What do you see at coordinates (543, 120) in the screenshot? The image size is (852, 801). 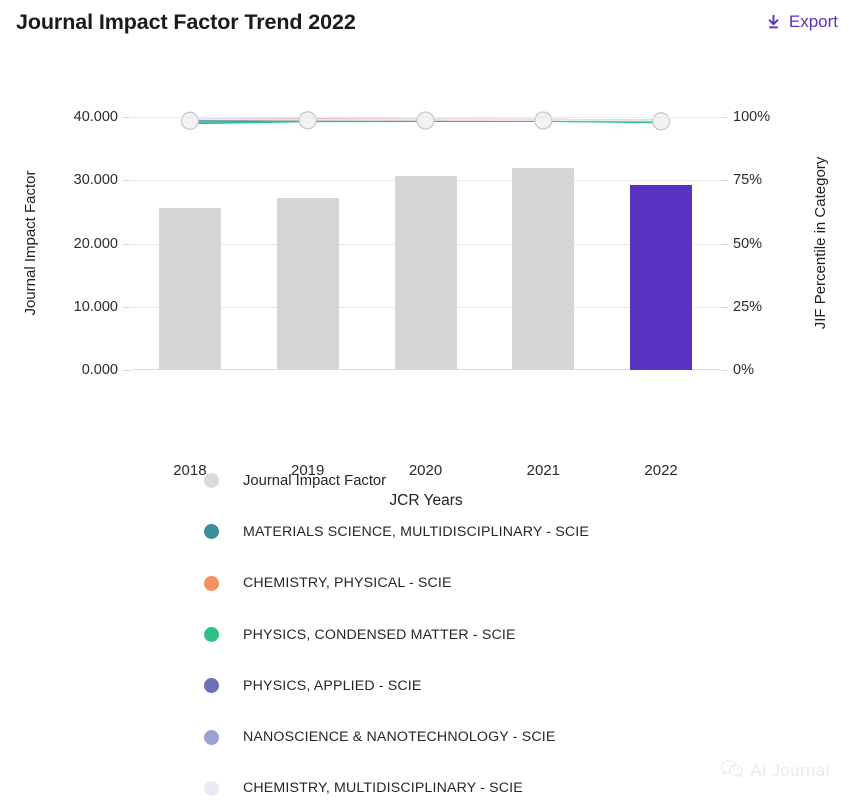 I see `data-point-marker-2021` at bounding box center [543, 120].